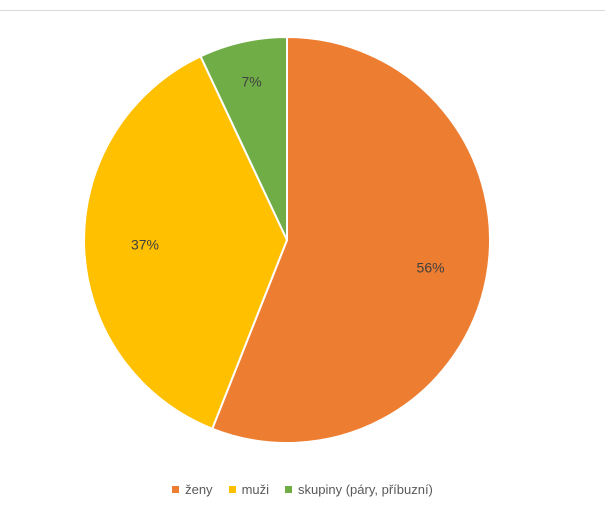 This screenshot has height=518, width=605. What do you see at coordinates (255, 489) in the screenshot?
I see `legend-label: muži` at bounding box center [255, 489].